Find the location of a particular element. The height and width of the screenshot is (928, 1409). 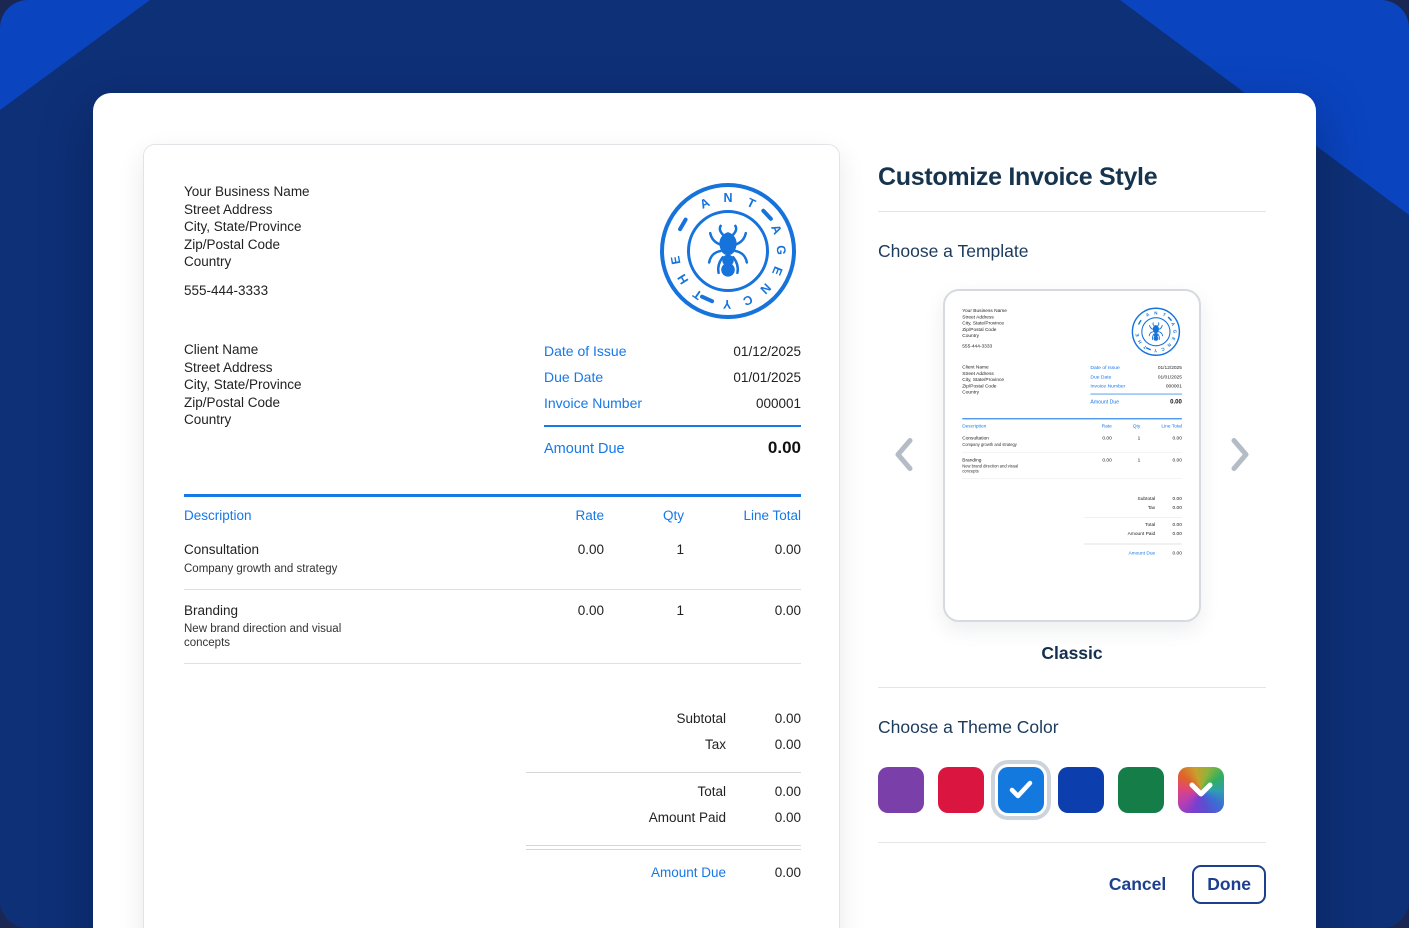

theme-color-blue-selected is located at coordinates (1021, 790).